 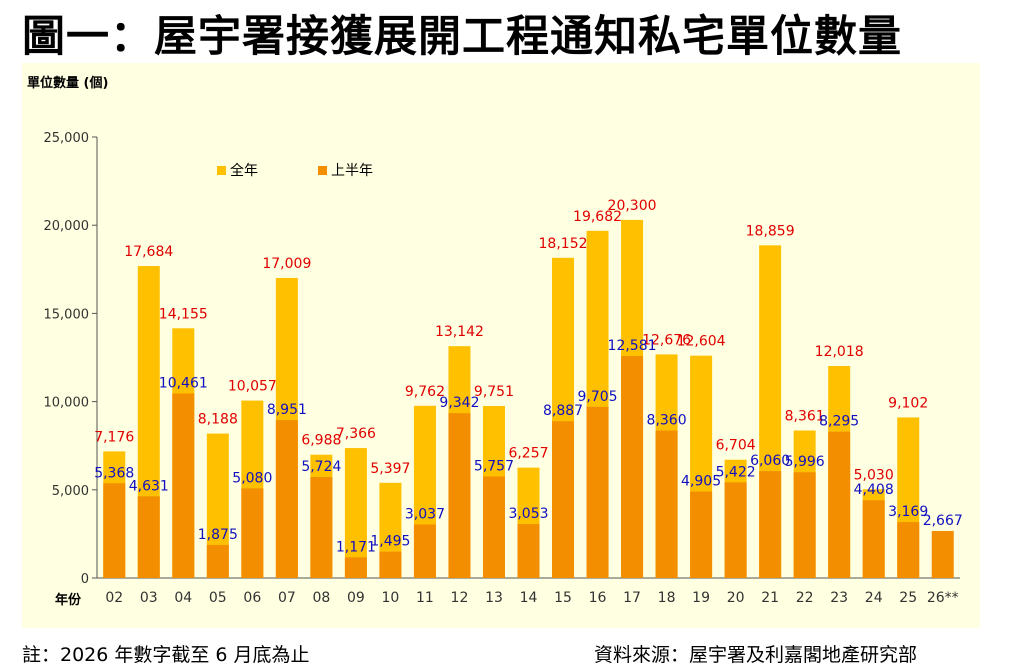 I want to click on data-label-full-year: 18,859, so click(x=770, y=231).